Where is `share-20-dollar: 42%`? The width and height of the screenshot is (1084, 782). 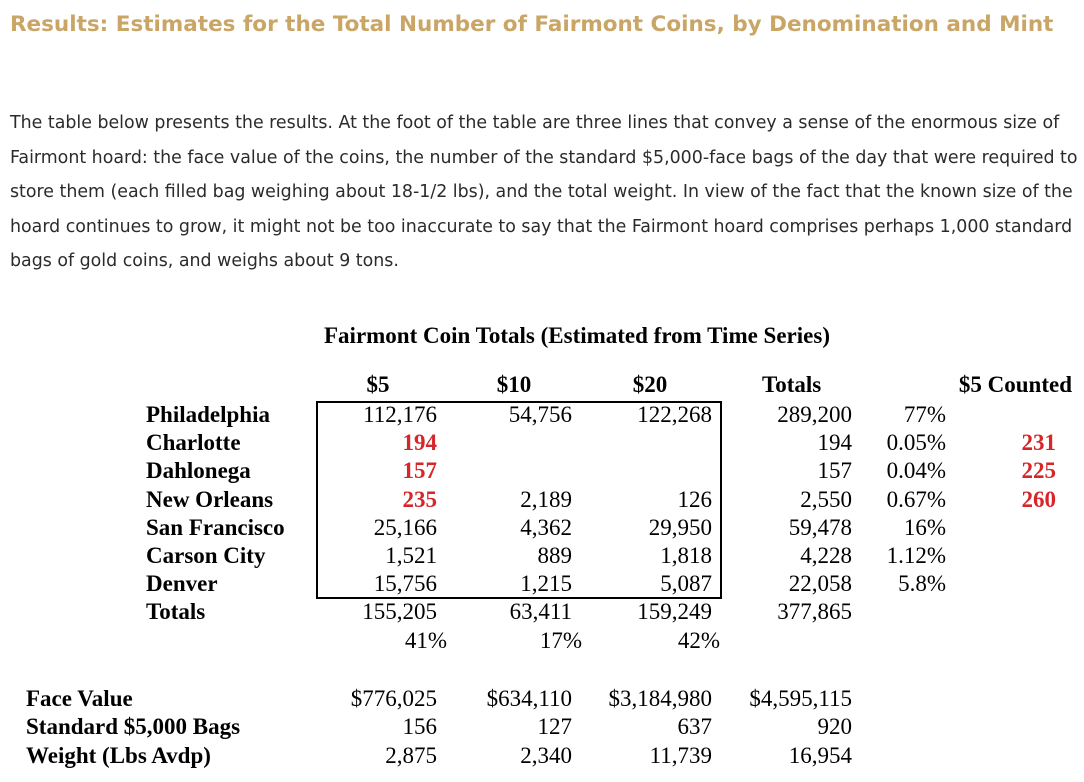 share-20-dollar: 42% is located at coordinates (698, 640).